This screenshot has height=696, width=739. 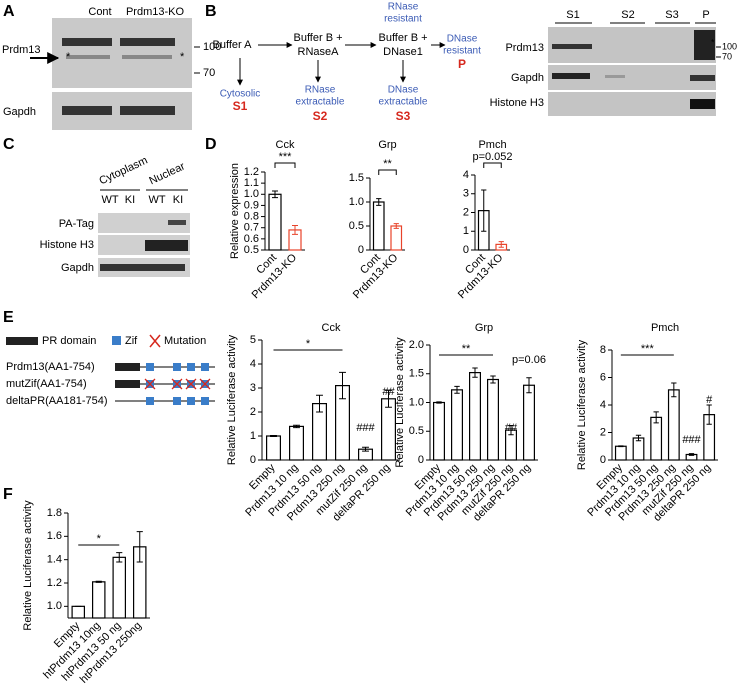 I want to click on final-label: resistant, so click(x=462, y=51).